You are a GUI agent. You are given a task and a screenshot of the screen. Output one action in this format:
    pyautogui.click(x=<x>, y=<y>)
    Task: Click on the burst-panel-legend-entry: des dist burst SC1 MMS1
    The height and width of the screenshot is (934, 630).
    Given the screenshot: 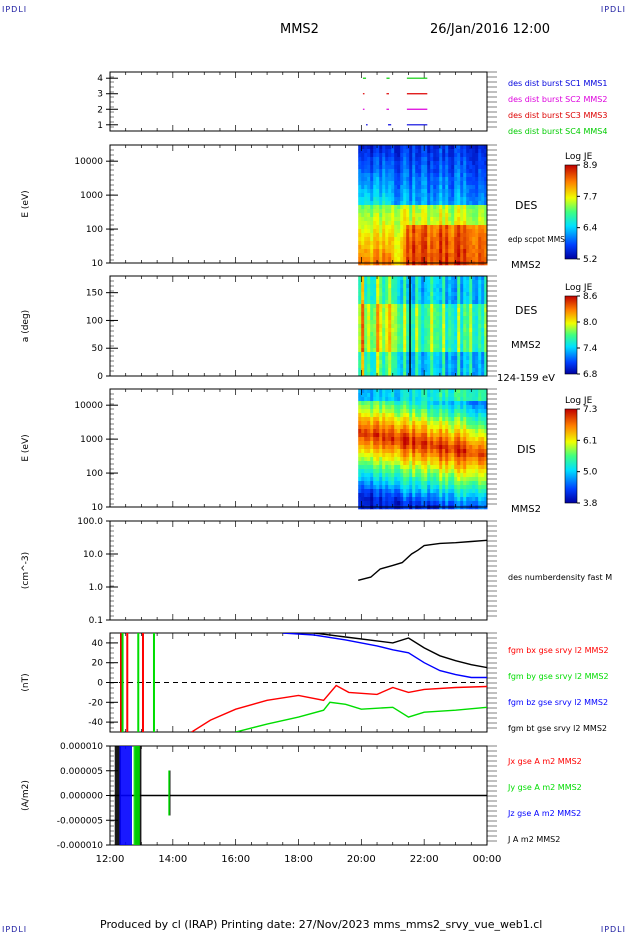 What is the action you would take?
    pyautogui.click(x=557, y=83)
    